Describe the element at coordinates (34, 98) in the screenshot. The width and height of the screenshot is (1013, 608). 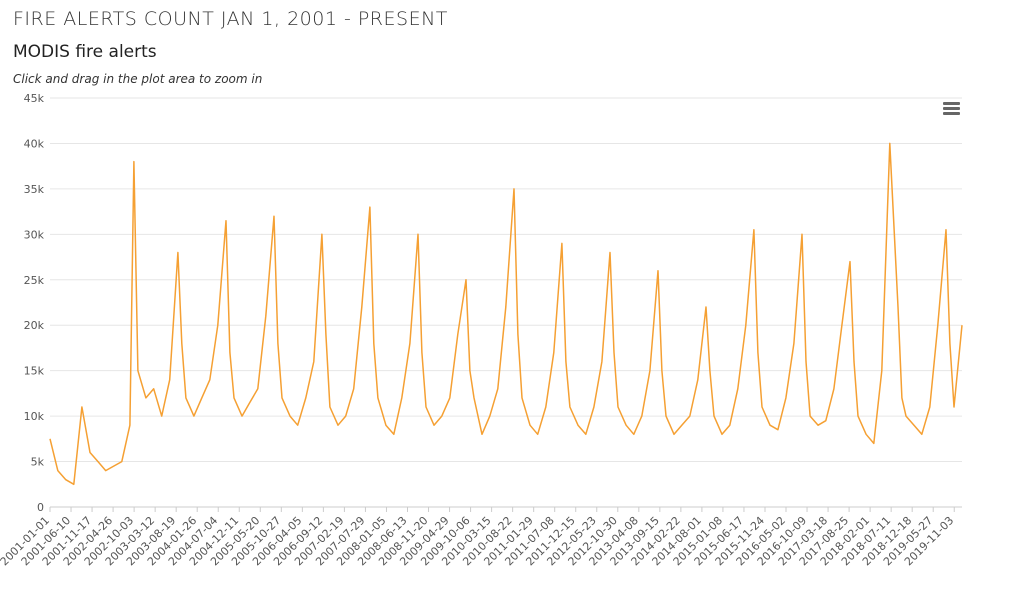
I see `y-tick-label: 45k` at that location.